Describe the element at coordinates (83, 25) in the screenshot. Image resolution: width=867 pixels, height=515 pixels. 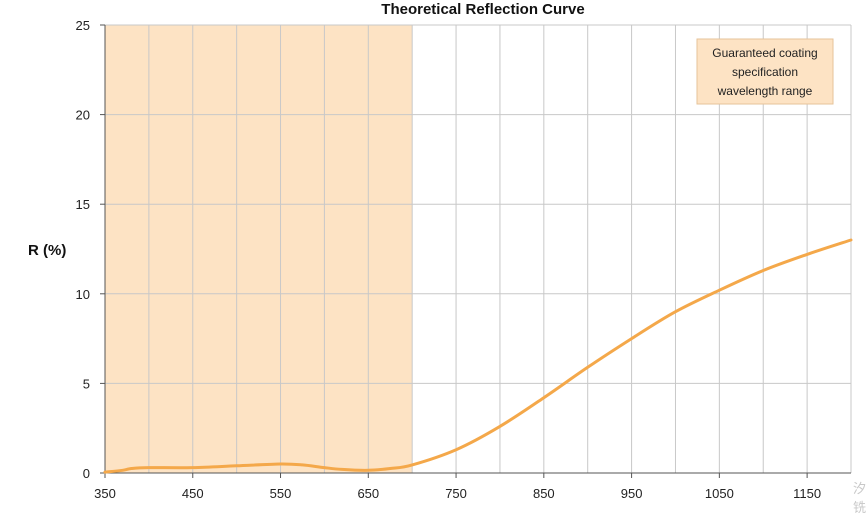
I see `y-tick-label: 25` at that location.